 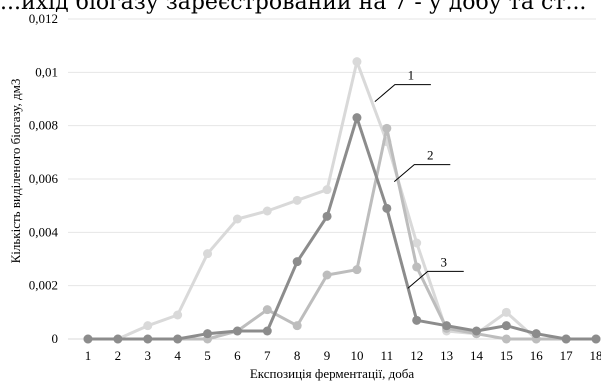 I want to click on x-tick-label: 13, so click(x=446, y=355).